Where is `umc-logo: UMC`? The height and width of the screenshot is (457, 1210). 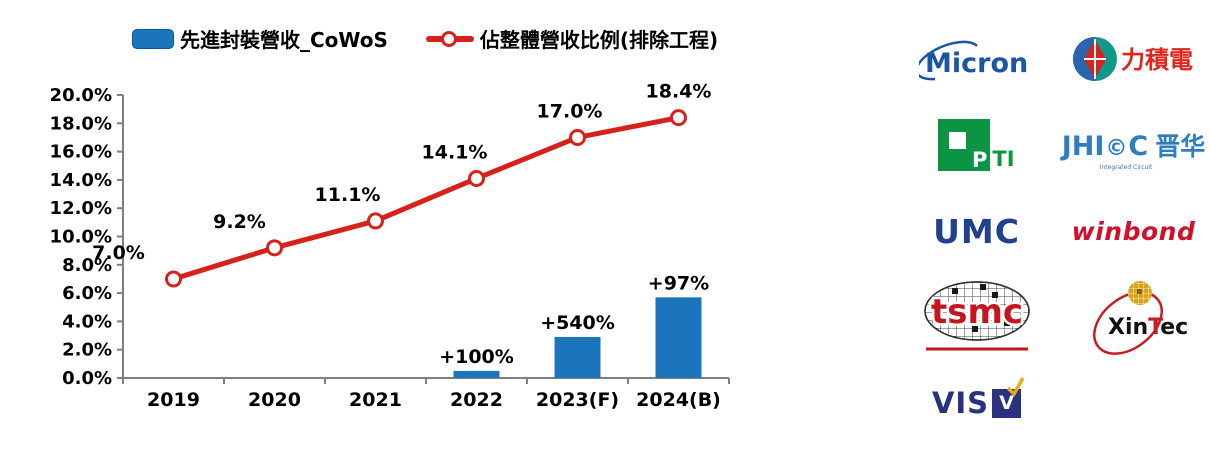 umc-logo: UMC is located at coordinates (976, 231).